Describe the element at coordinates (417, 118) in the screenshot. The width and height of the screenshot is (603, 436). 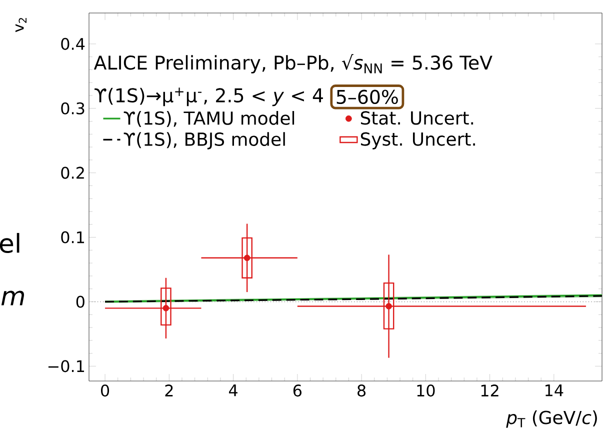
I see `legend-label: Stat. Uncert.` at that location.